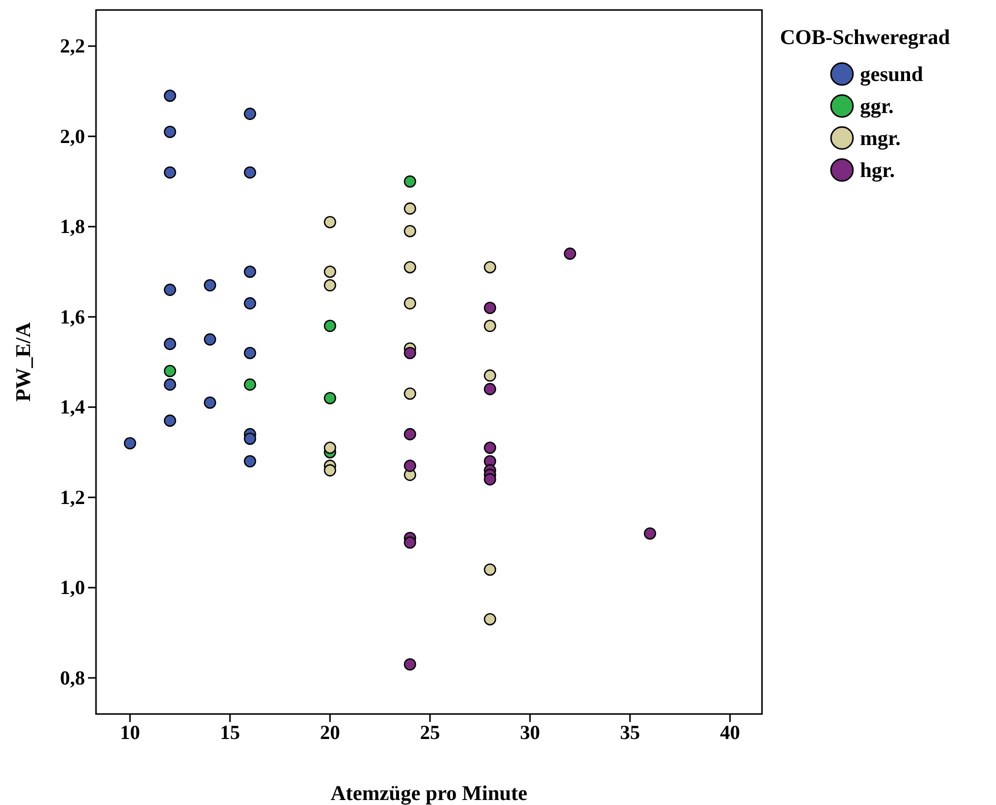 The image size is (996, 805). Describe the element at coordinates (530, 733) in the screenshot. I see `x-tick-label: 30` at that location.